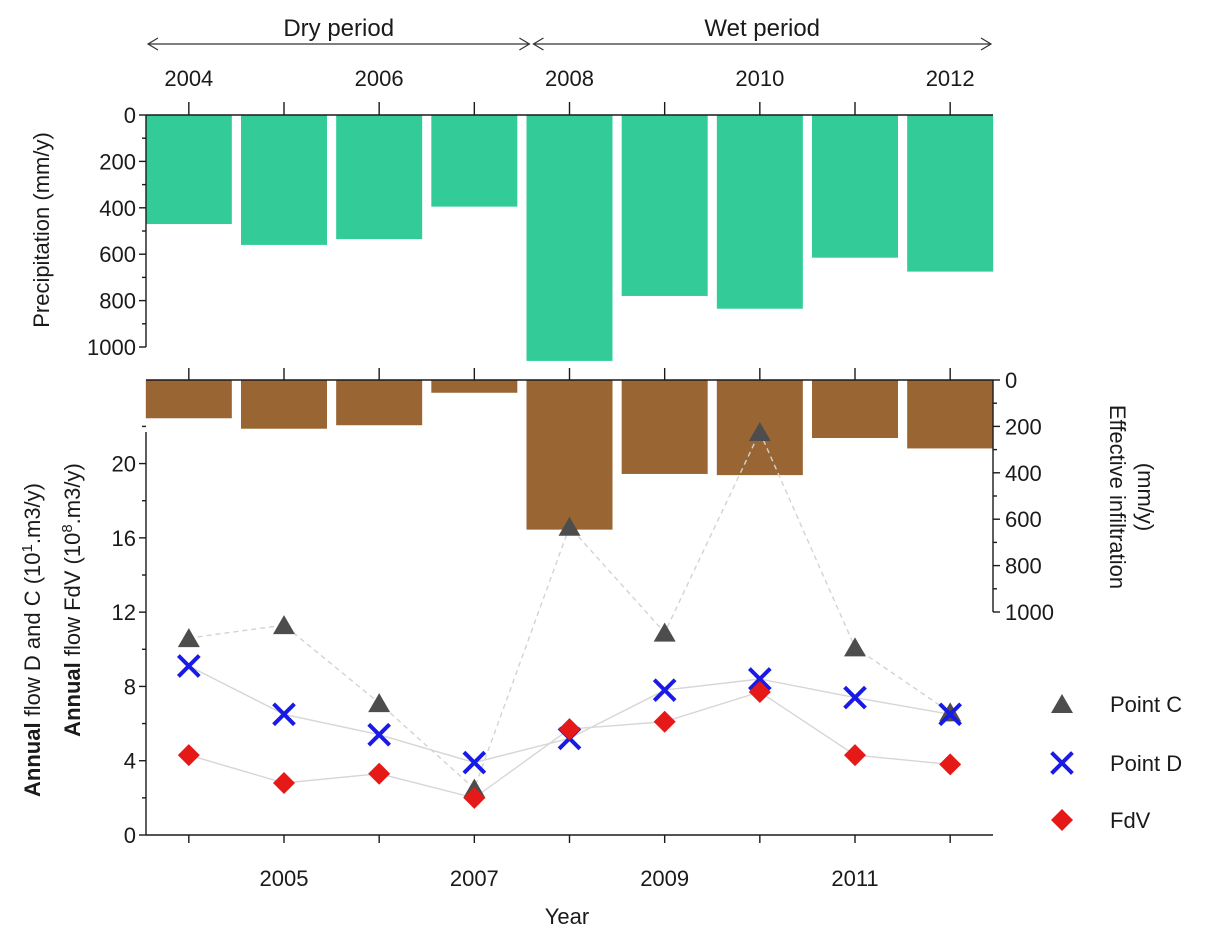 The height and width of the screenshot is (933, 1215). Describe the element at coordinates (1146, 763) in the screenshot. I see `legend-label: Point D` at that location.